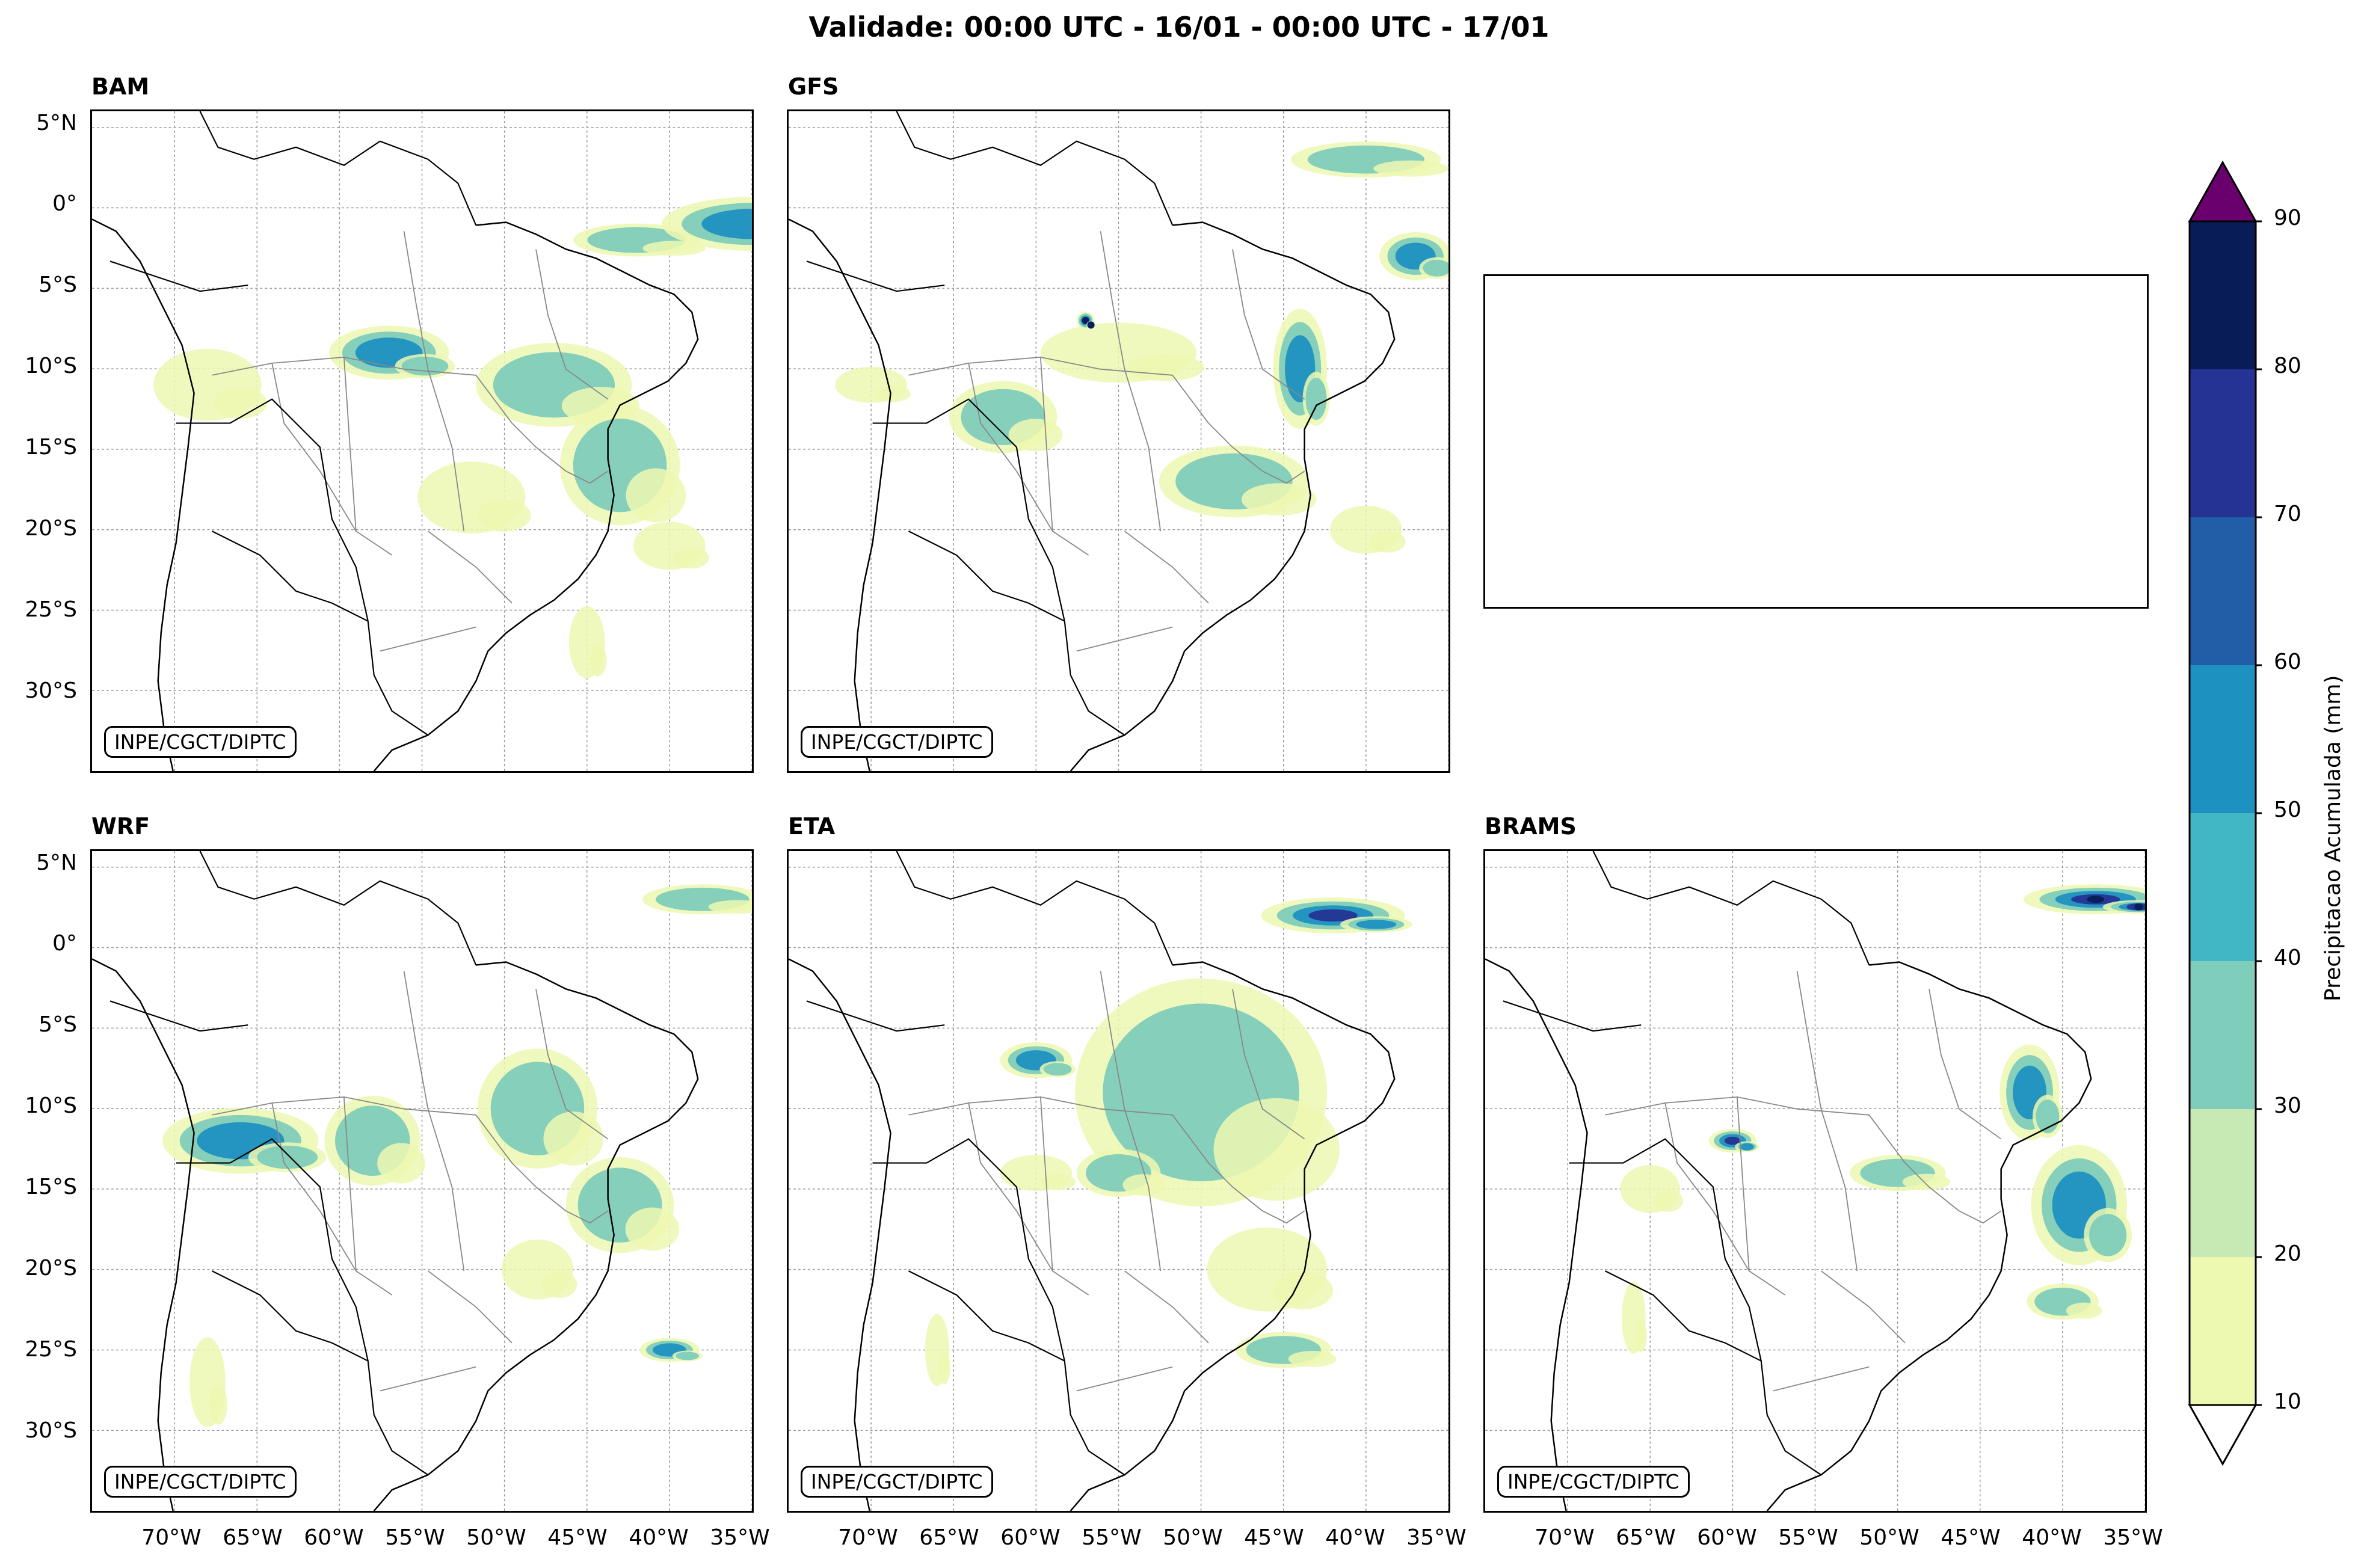  I want to click on colorbar-tick: 80, so click(2287, 366).